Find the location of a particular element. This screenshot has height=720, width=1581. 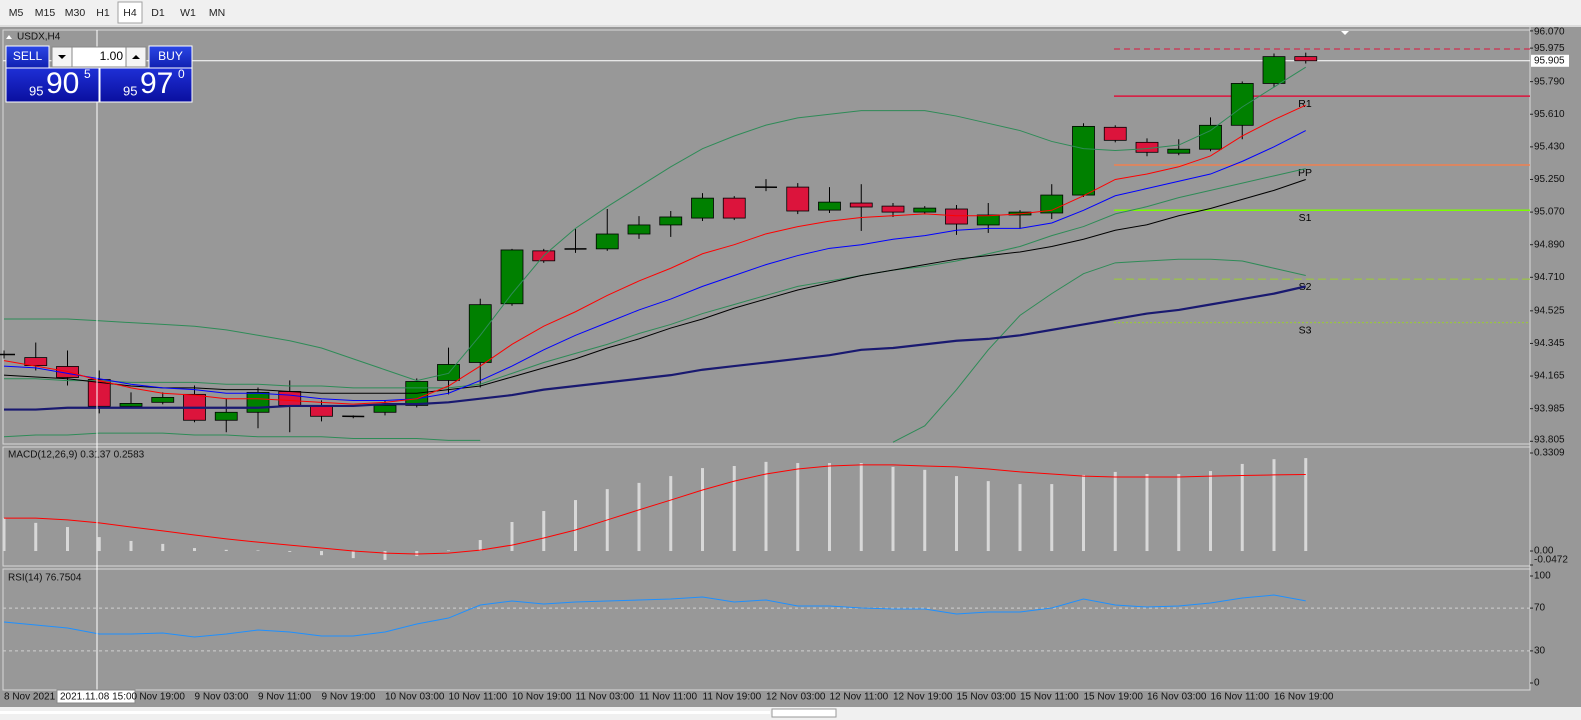

bid-handle: 95 is located at coordinates (36, 90).